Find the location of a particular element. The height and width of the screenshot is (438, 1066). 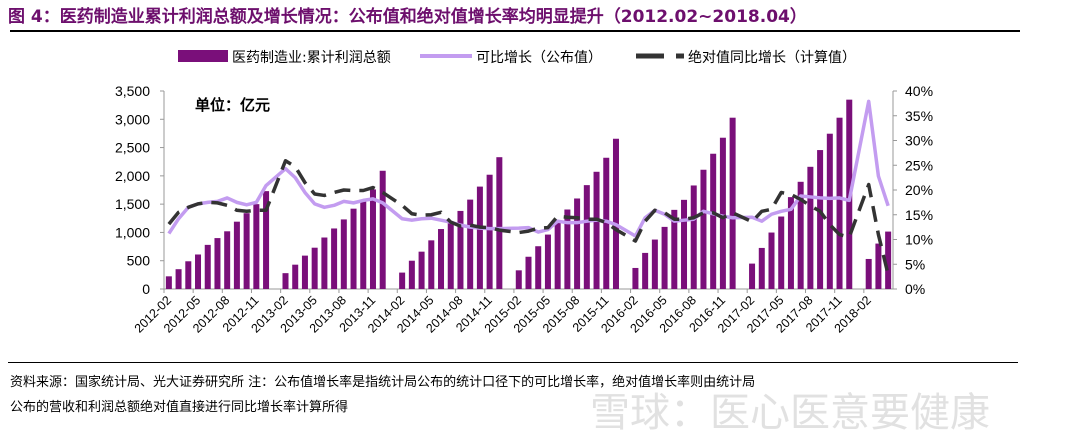

source-note-line2: 公布的营收和利润总额绝对值直接进行同比增长率计算所得 is located at coordinates (179, 407).